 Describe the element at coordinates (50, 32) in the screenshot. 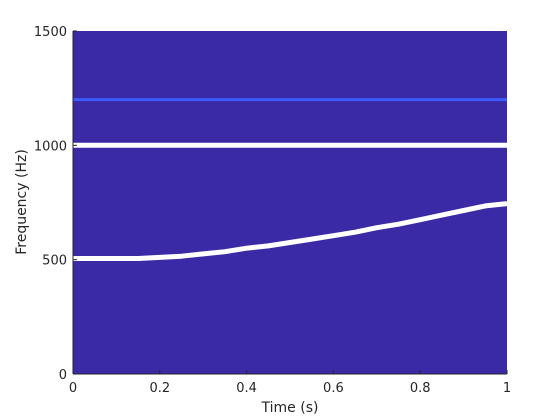

I see `y-tick-label: 1500` at that location.